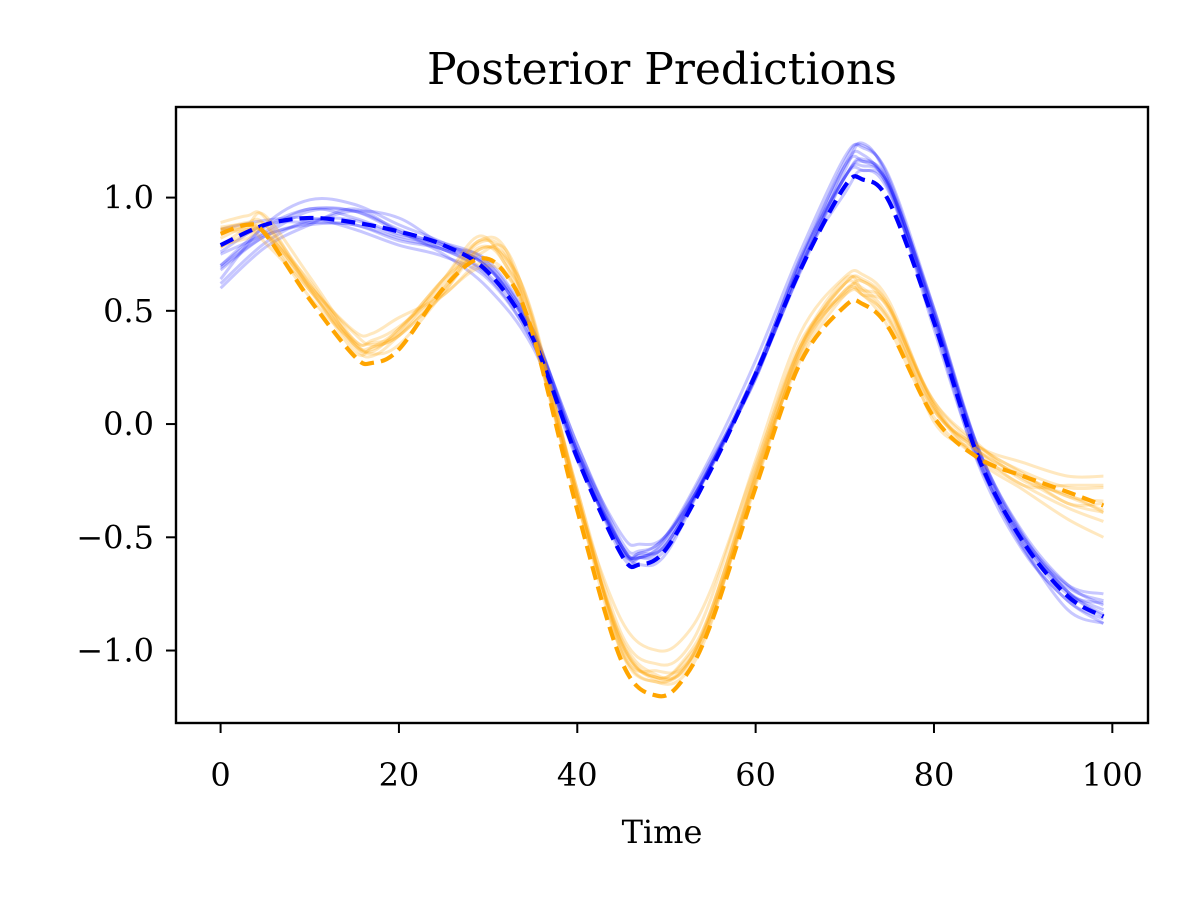  I want to click on x-tick-label: 80, so click(934, 775).